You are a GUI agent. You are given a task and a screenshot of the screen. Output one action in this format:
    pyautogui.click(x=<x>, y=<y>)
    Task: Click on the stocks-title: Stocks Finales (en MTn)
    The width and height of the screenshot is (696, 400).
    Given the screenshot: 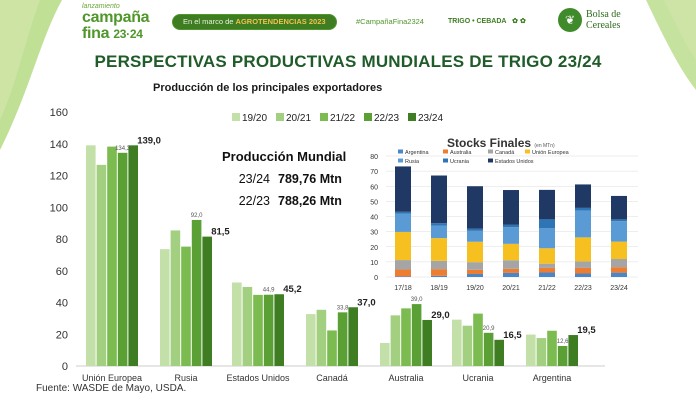 What is the action you would take?
    pyautogui.click(x=501, y=143)
    